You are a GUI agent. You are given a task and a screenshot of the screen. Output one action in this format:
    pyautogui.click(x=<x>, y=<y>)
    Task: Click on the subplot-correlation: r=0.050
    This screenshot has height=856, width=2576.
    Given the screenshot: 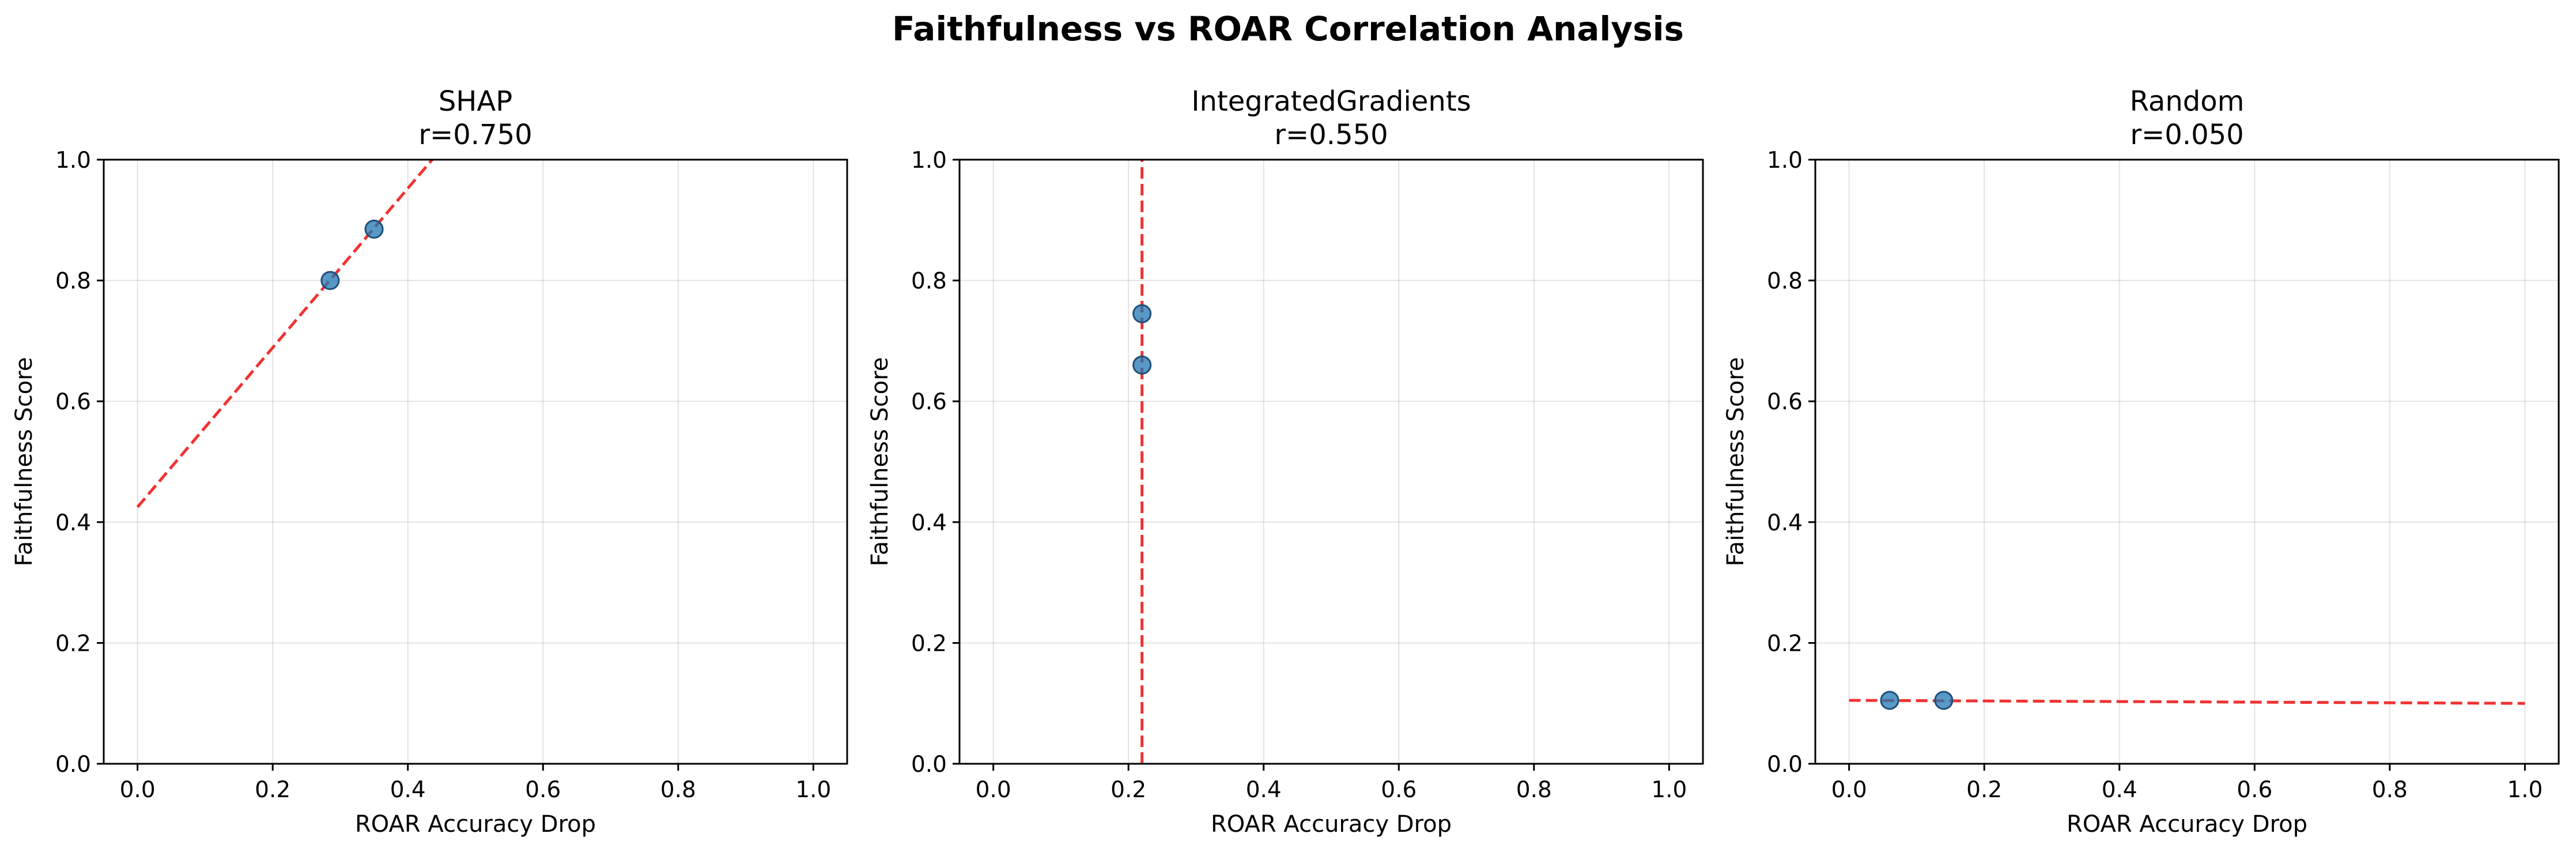 What is the action you would take?
    pyautogui.click(x=2186, y=135)
    